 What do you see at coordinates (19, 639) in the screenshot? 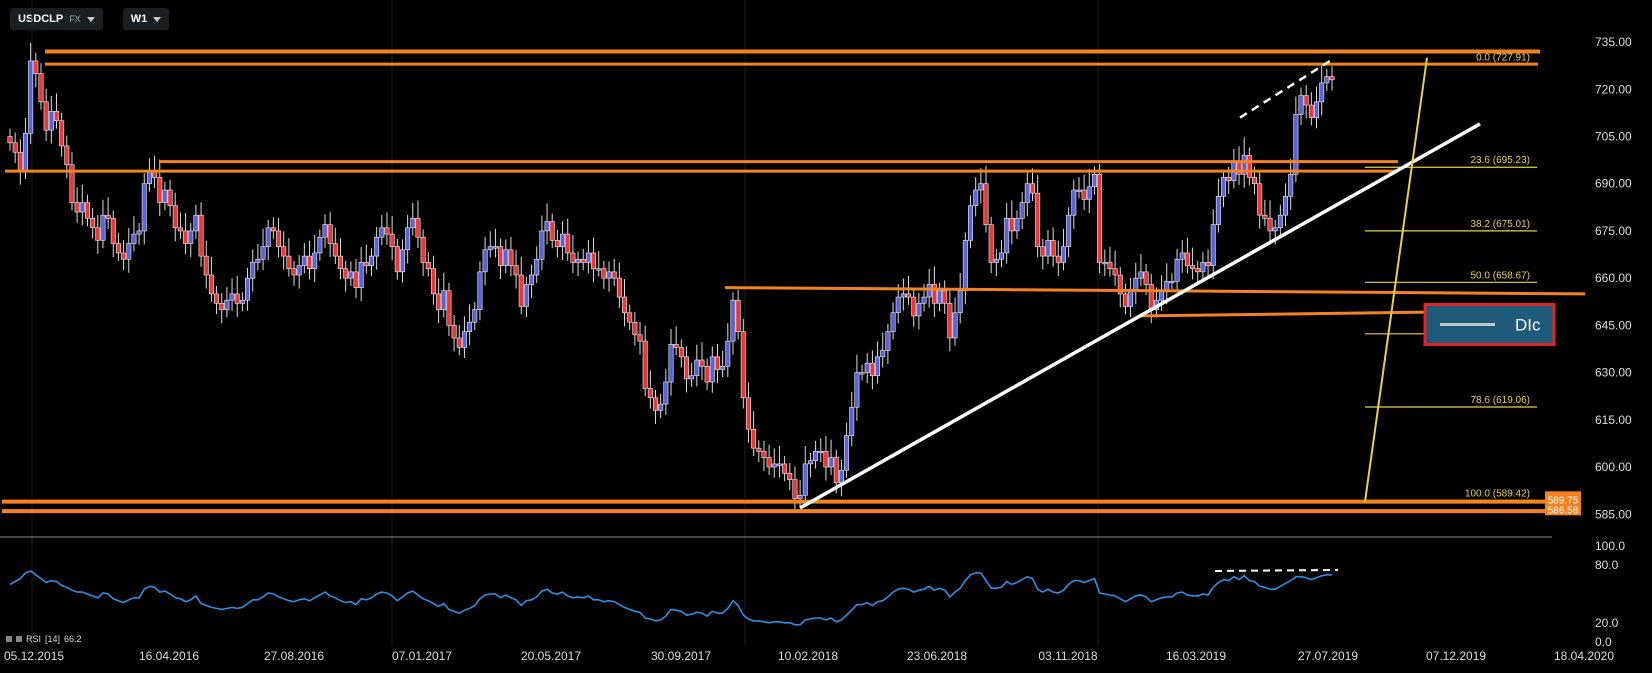
I see `close-icon` at bounding box center [19, 639].